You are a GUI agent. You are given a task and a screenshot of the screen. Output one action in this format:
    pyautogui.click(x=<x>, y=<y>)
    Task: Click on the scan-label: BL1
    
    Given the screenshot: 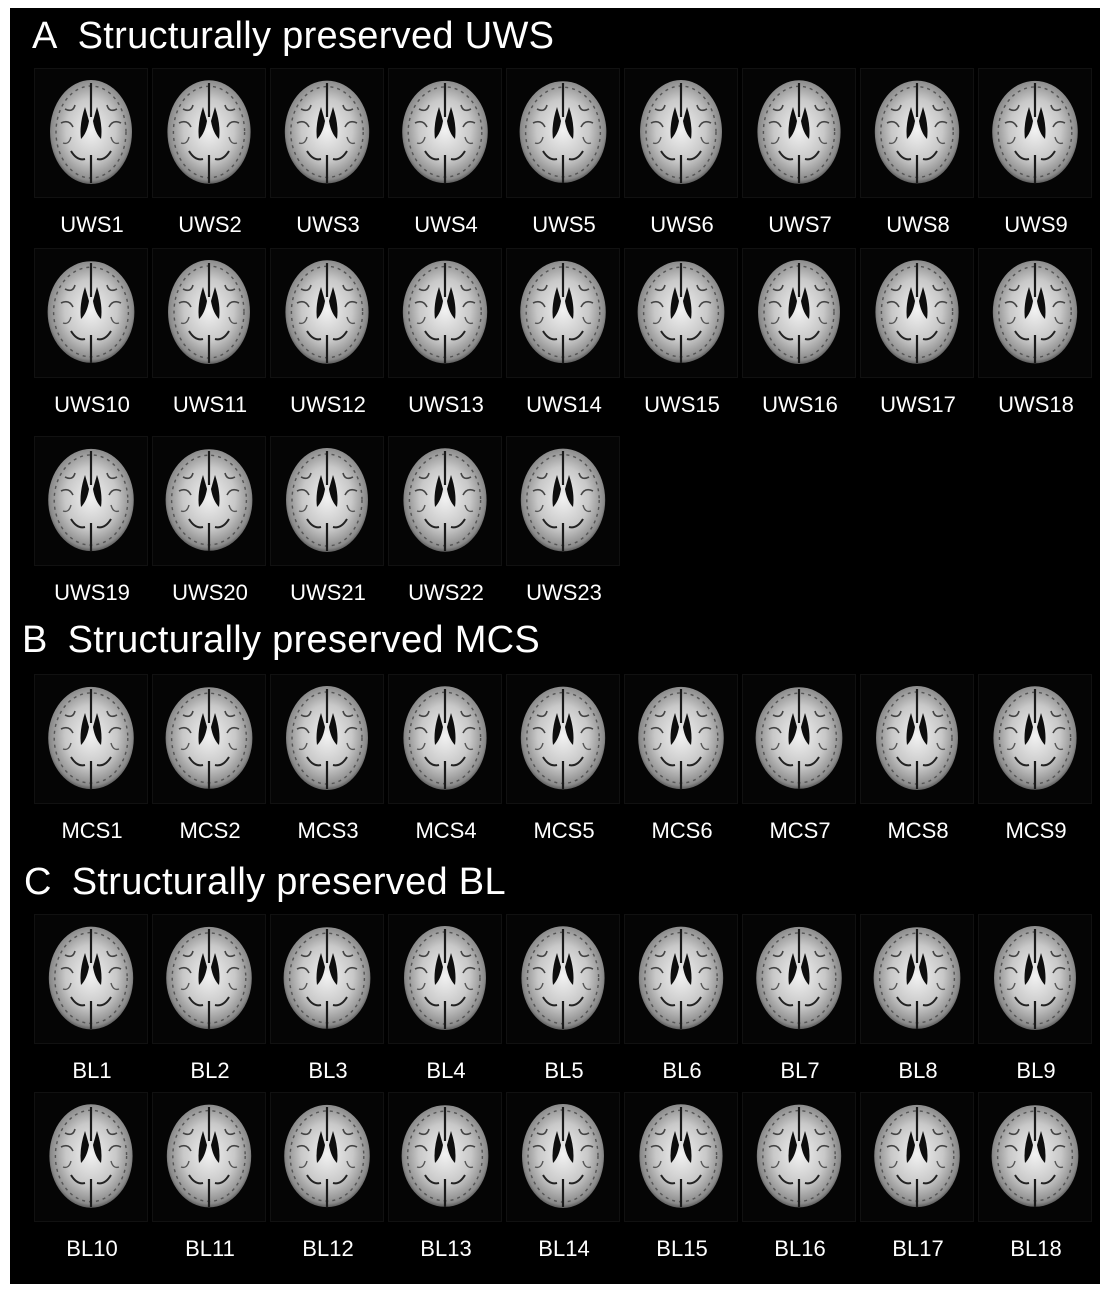 What is the action you would take?
    pyautogui.click(x=92, y=1070)
    